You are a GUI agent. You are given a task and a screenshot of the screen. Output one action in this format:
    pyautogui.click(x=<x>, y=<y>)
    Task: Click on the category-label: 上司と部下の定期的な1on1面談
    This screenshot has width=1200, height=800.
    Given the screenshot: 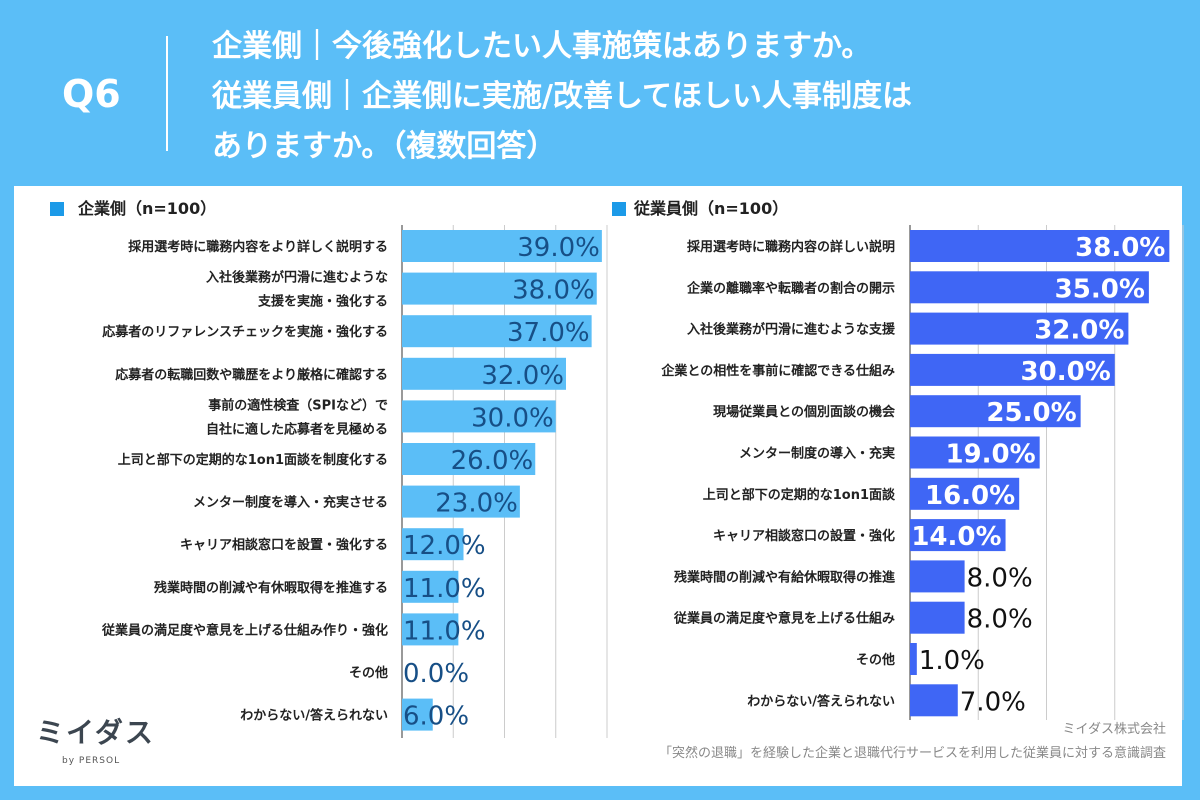 What is the action you would take?
    pyautogui.click(x=799, y=495)
    